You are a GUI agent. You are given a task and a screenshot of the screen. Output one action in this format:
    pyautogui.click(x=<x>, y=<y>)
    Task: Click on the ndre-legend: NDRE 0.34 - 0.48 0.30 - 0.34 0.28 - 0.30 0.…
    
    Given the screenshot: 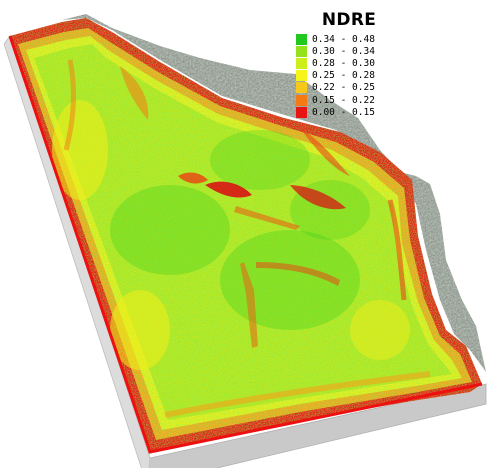 What is the action you would take?
    pyautogui.click(x=346, y=64)
    